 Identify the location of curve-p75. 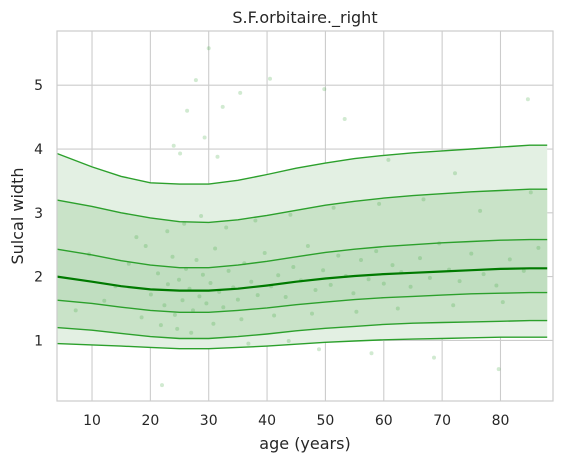
(302, 253).